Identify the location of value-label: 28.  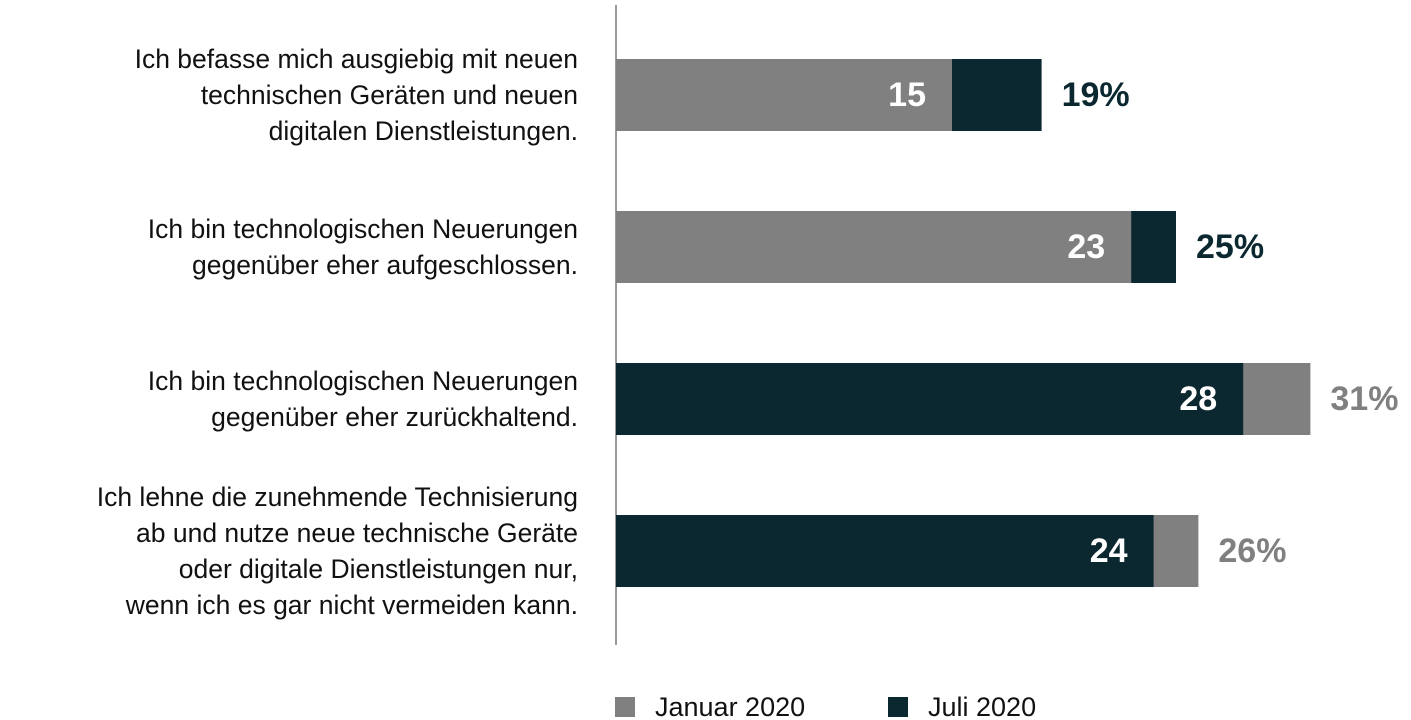
(1198, 399).